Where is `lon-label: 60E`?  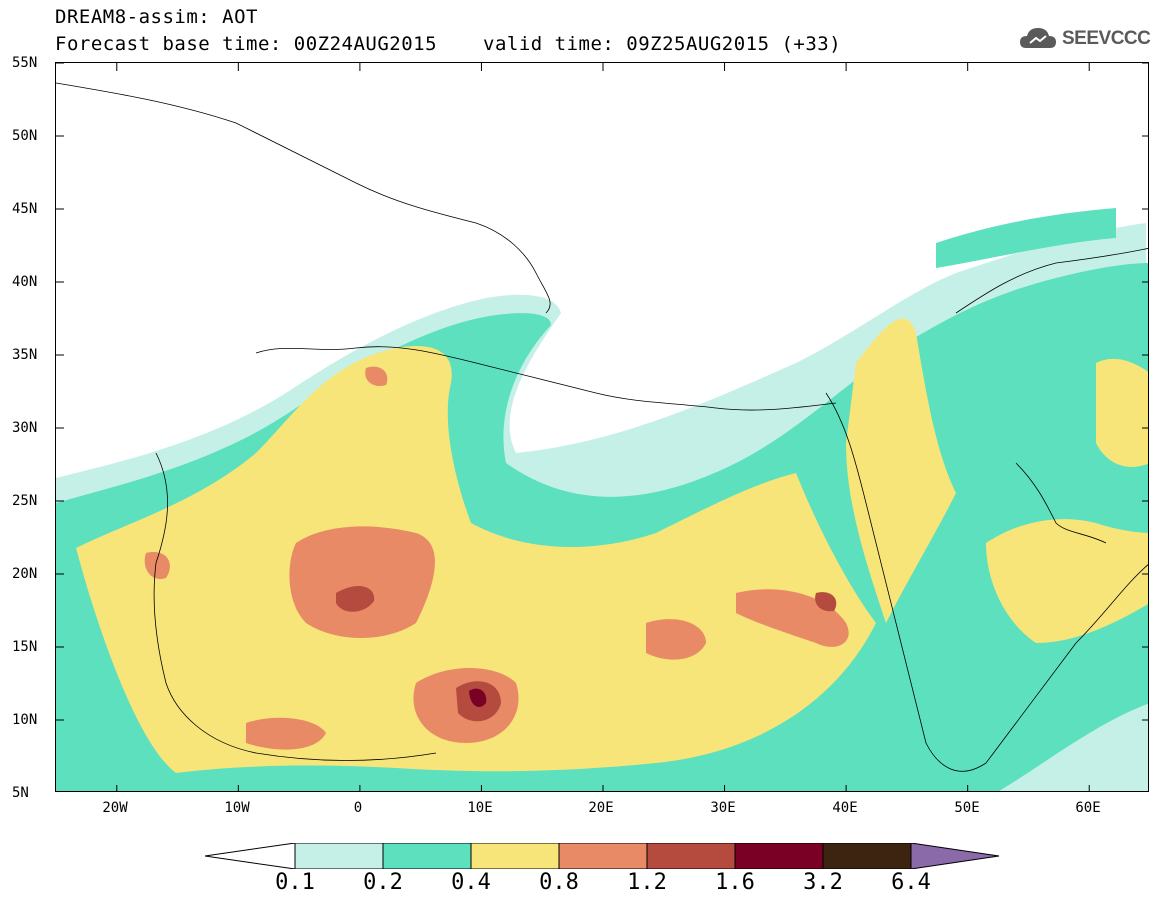 lon-label: 60E is located at coordinates (1088, 808).